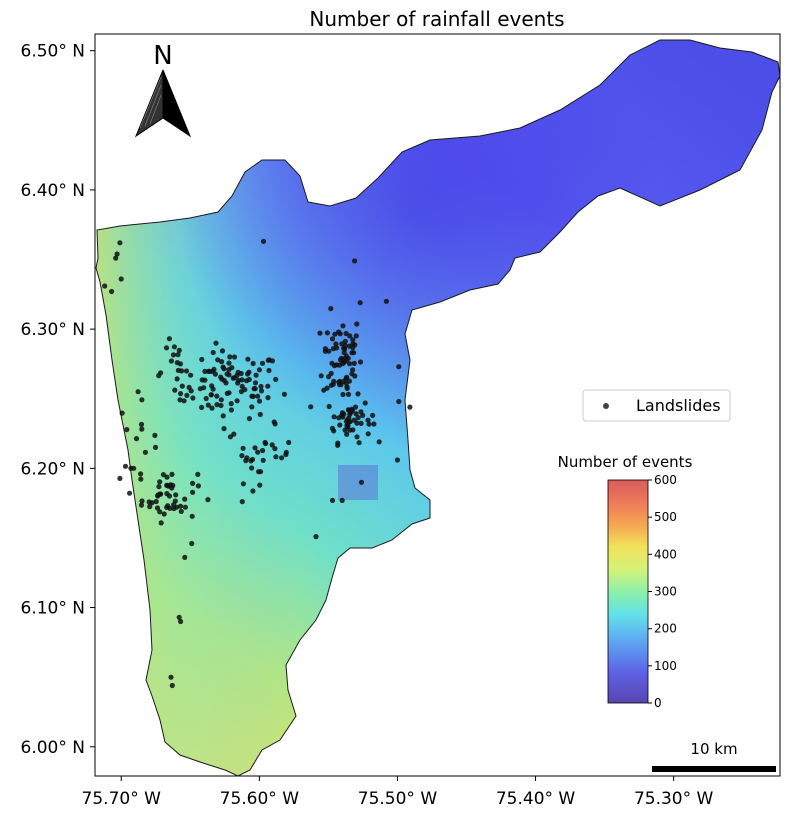 This screenshot has height=816, width=790. What do you see at coordinates (53, 609) in the screenshot?
I see `y-tick-label: 6.10° N` at bounding box center [53, 609].